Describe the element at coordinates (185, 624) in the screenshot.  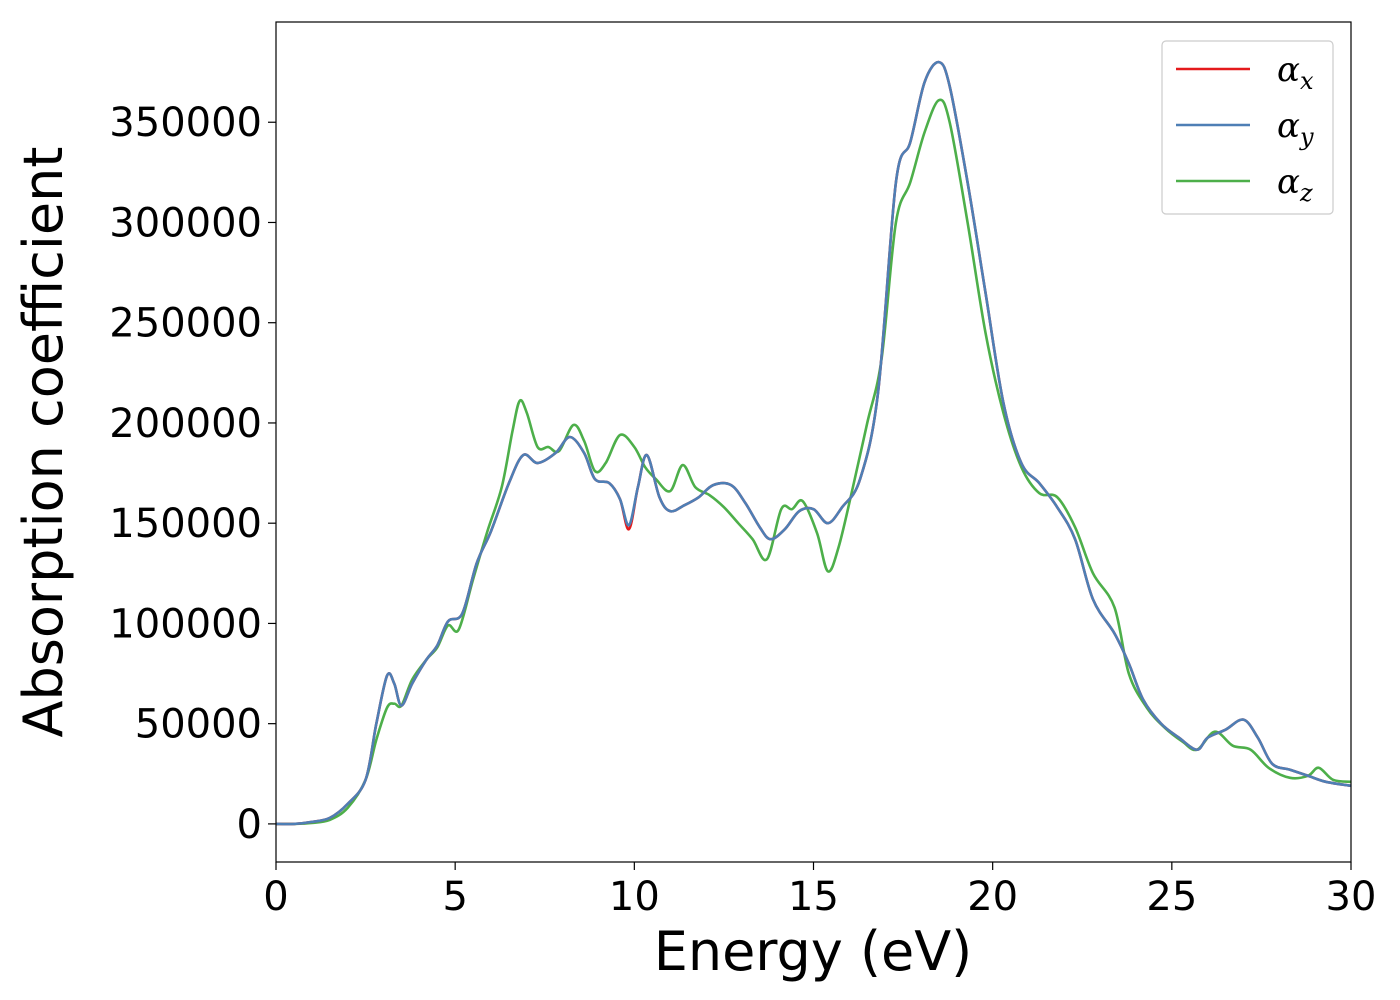
I see `y-tick-label: 100000` at that location.